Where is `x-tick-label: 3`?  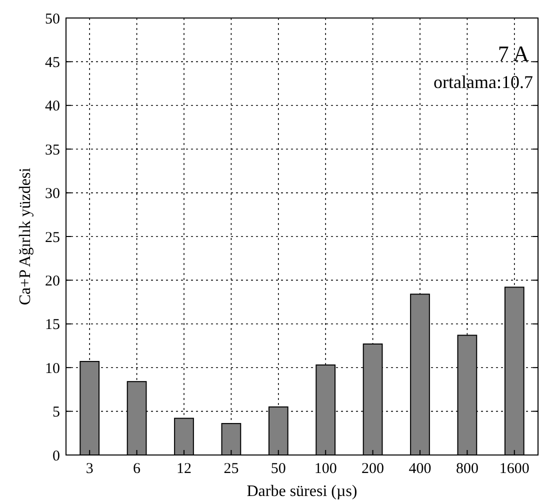 x-tick-label: 3 is located at coordinates (90, 469).